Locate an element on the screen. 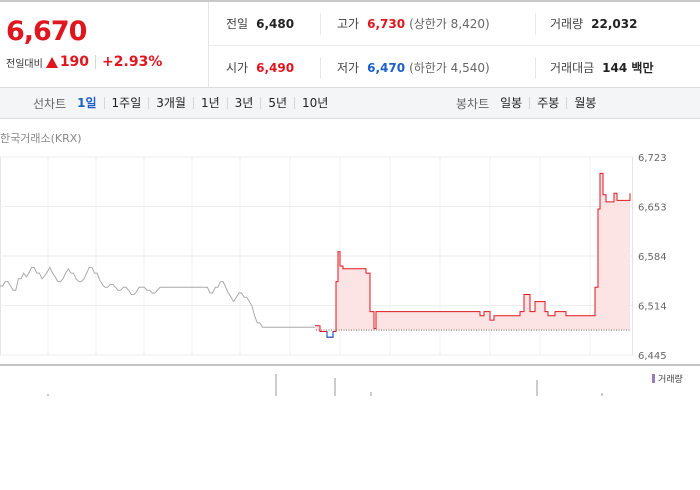  y-tick-label: 6,445 is located at coordinates (652, 356).